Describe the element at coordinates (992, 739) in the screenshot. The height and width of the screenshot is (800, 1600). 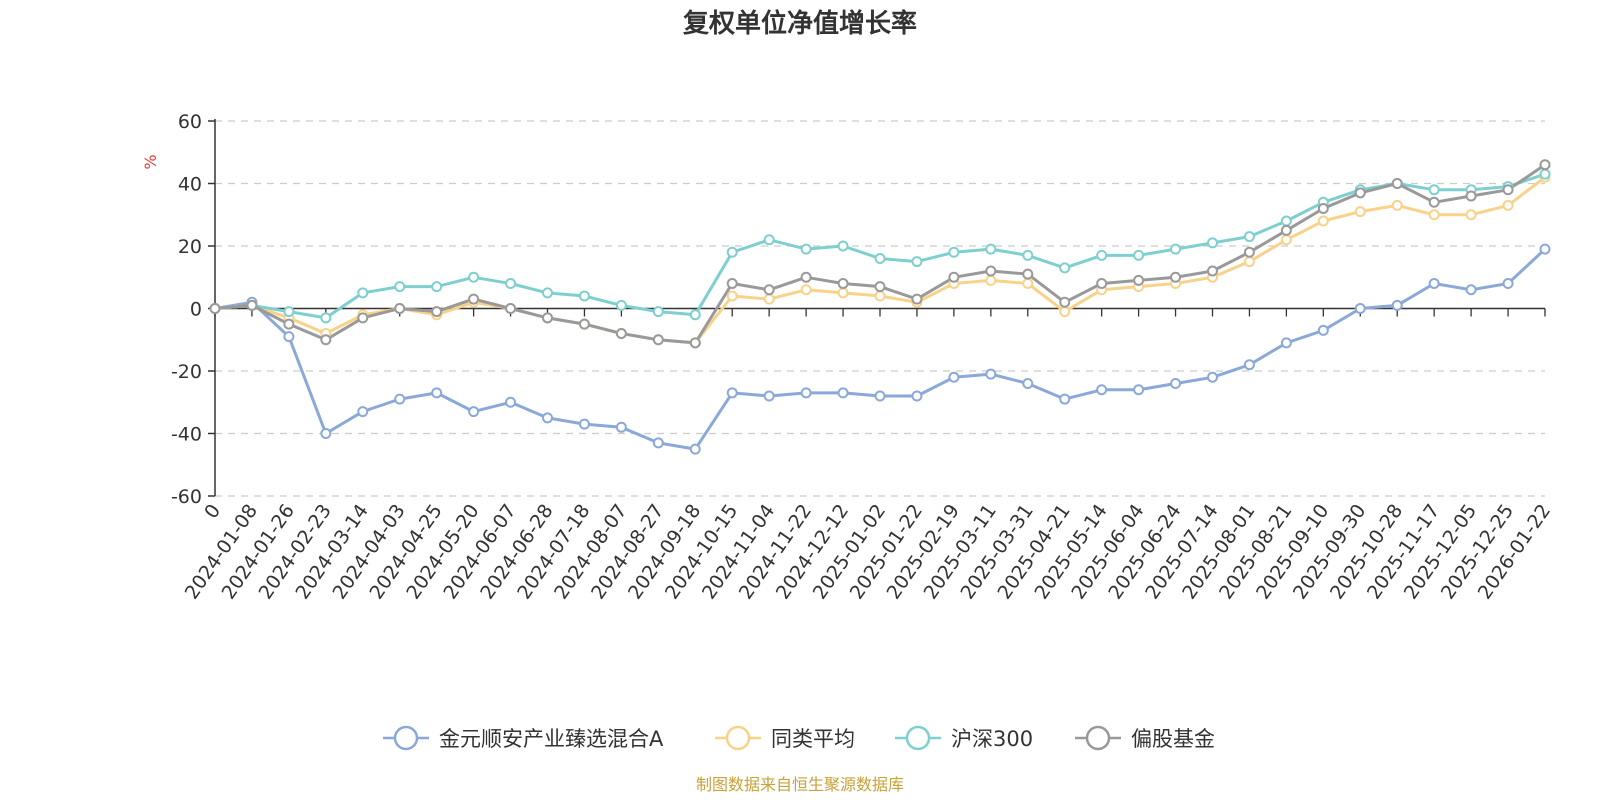
I see `legend-label: 沪深300` at that location.